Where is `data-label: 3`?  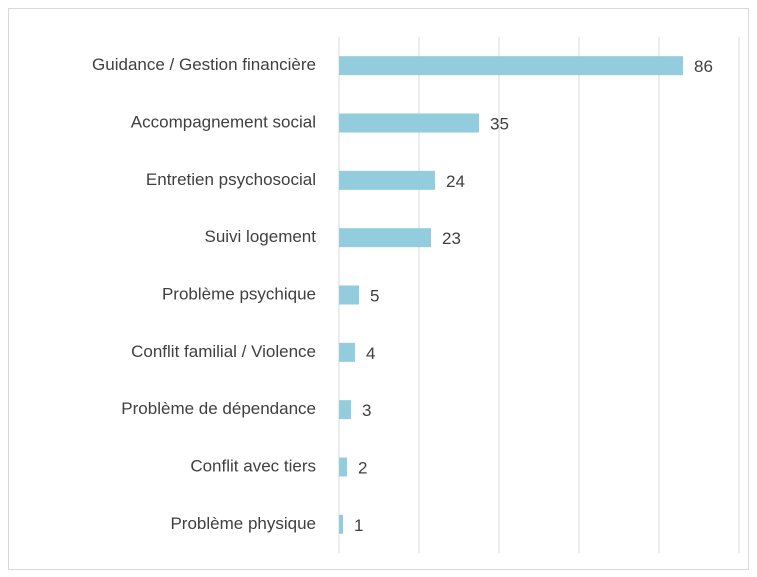 data-label: 3 is located at coordinates (366, 410).